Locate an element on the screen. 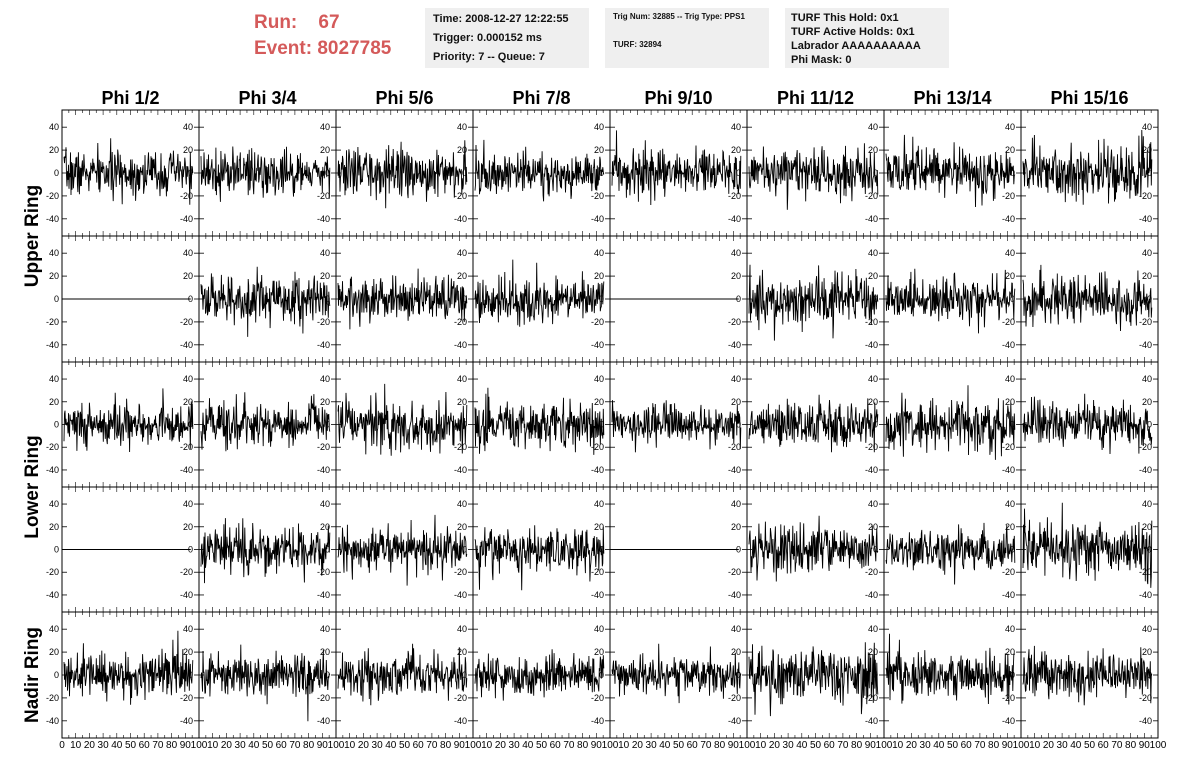 The height and width of the screenshot is (772, 1196). run-value: 67 is located at coordinates (329, 22).